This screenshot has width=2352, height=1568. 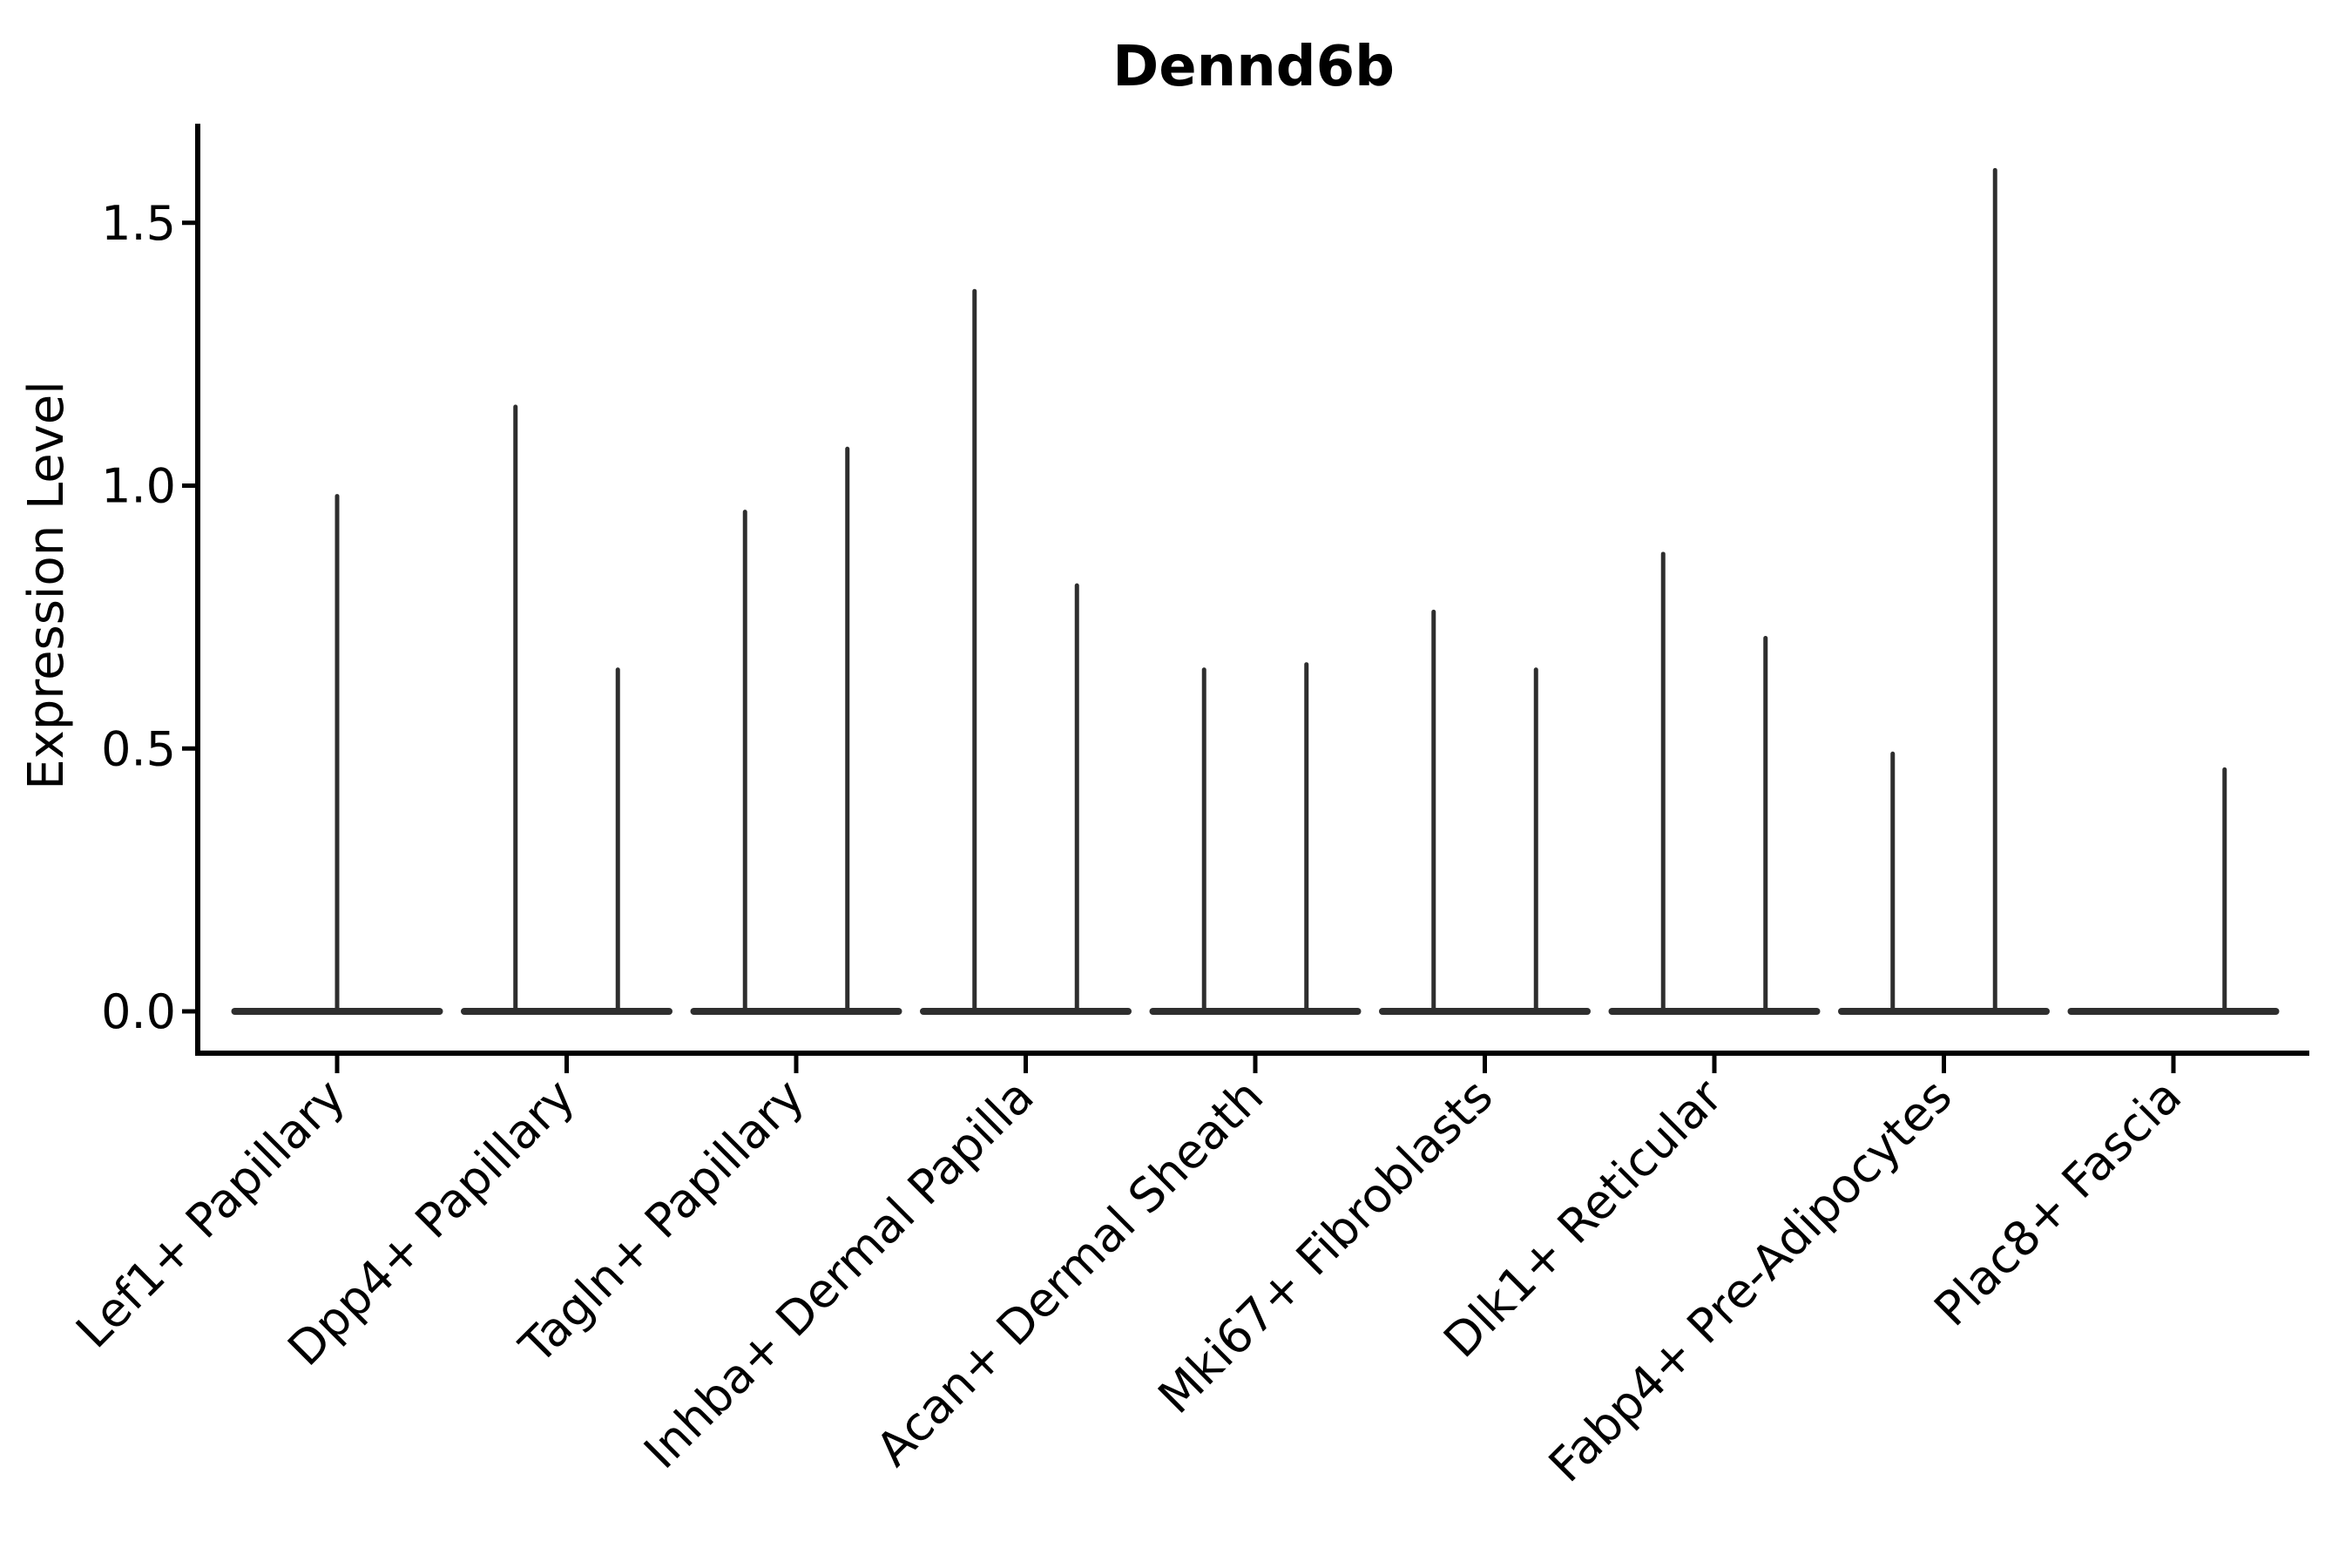 I want to click on x-tick-label: Inhba+ Dermal Papilla, so click(x=839, y=1274).